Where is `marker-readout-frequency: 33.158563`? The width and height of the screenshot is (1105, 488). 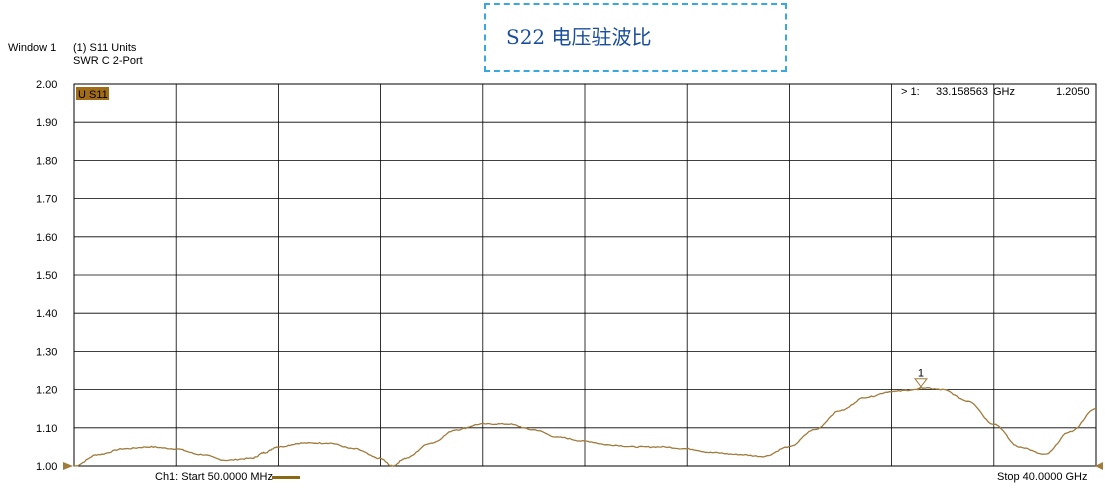
marker-readout-frequency: 33.158563 is located at coordinates (962, 92).